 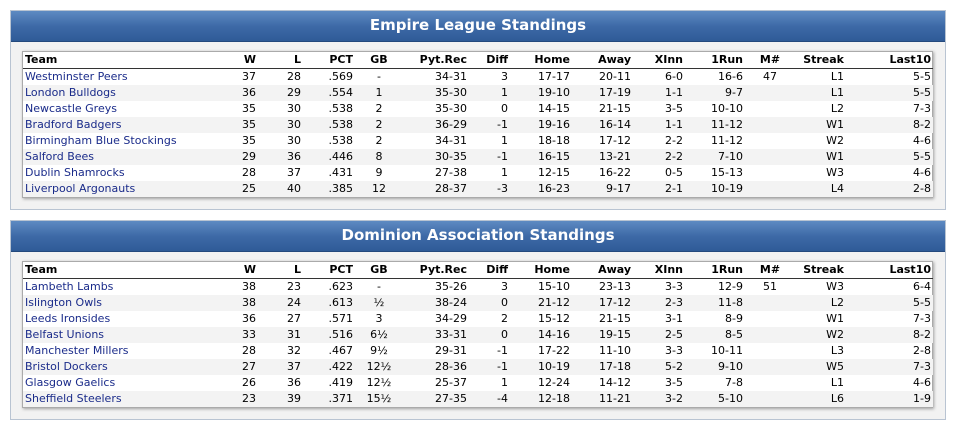 I want to click on cell-pyt-rec: 30-35, so click(x=436, y=157).